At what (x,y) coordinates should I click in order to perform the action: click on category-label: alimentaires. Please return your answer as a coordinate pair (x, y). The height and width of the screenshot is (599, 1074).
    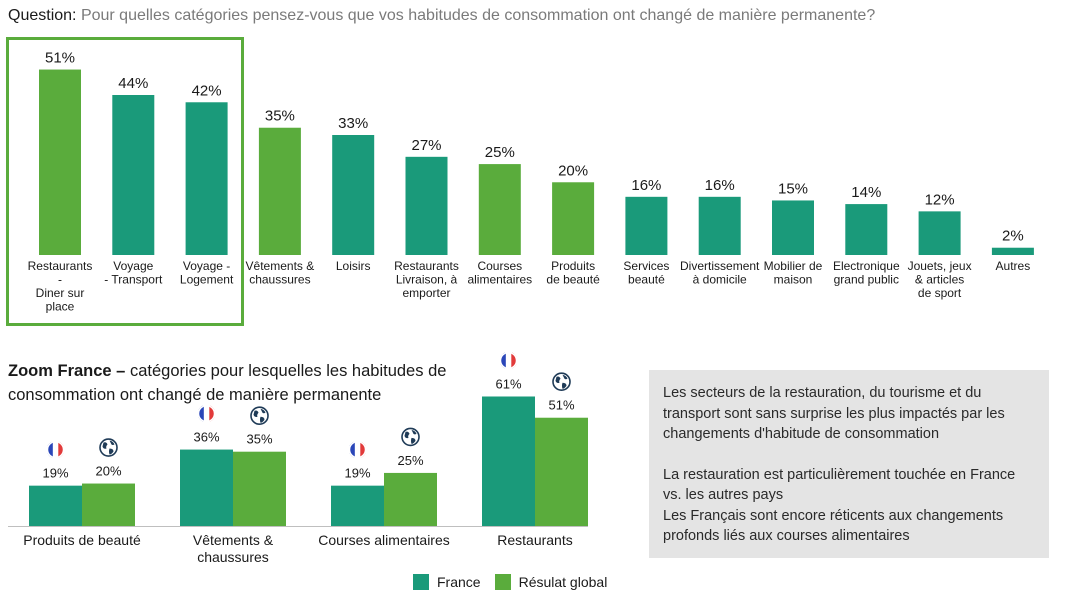
    Looking at the image, I should click on (499, 280).